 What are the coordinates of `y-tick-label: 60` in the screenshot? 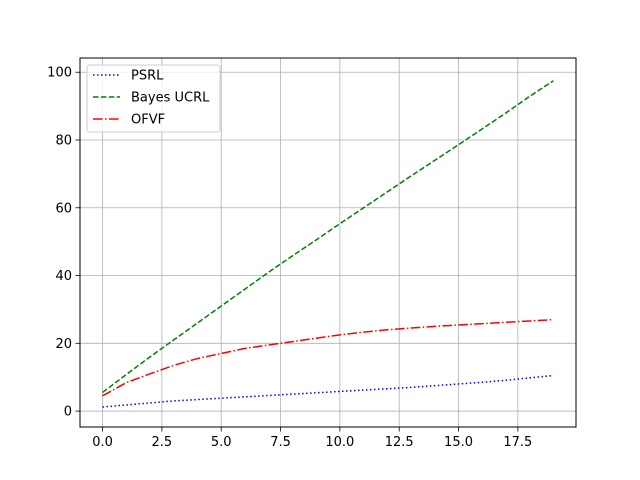 It's located at (63, 208).